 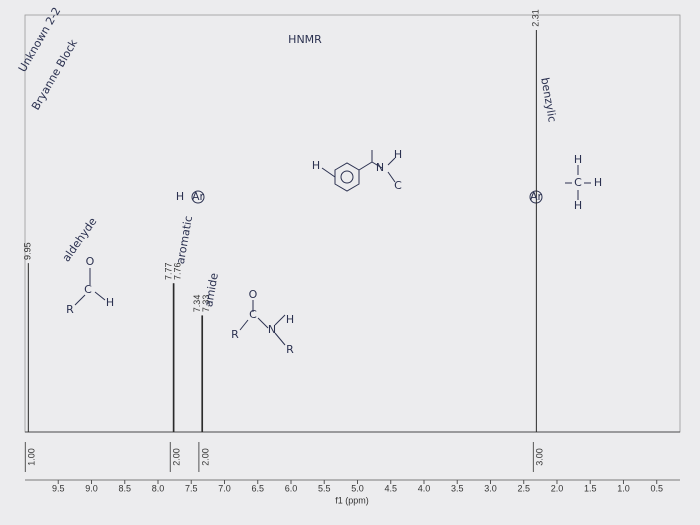 What do you see at coordinates (257, 488) in the screenshot?
I see `x-tick-label: 6.5` at bounding box center [257, 488].